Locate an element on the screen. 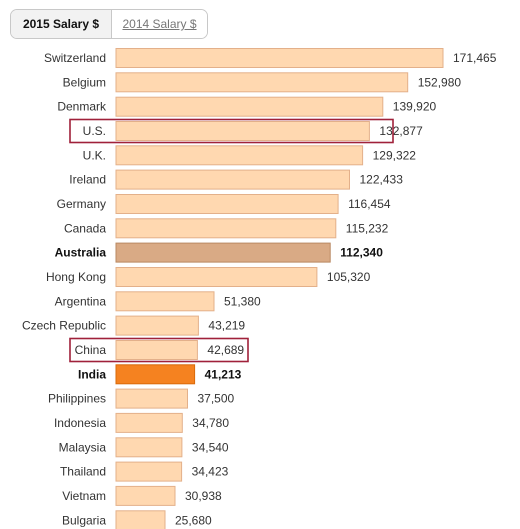 The image size is (520, 529). bar-india is located at coordinates (155, 374).